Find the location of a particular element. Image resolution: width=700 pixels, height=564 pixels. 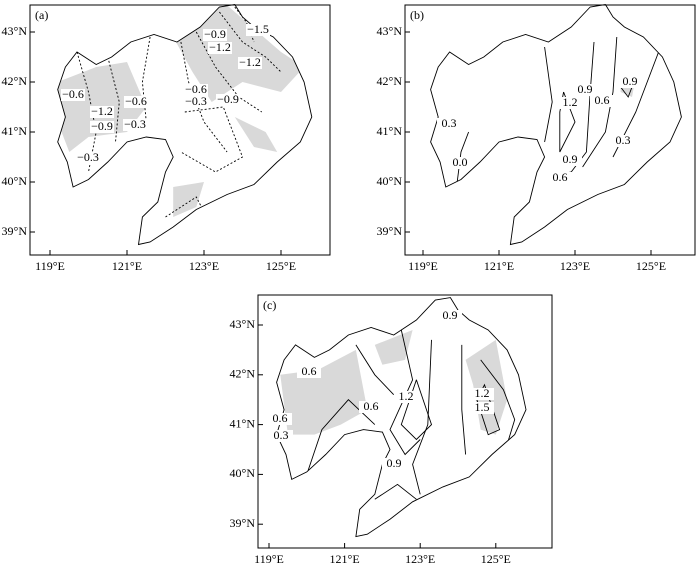

contour-label: −0.9 is located at coordinates (215, 34).